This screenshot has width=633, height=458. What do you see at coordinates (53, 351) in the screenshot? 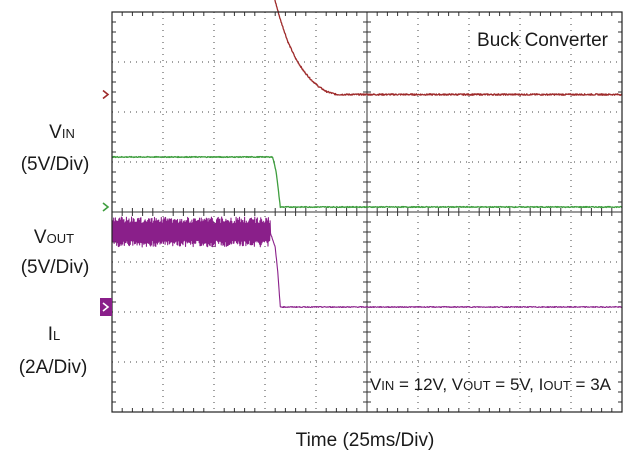
I see `il-channel-label: IL (2A/Div)` at bounding box center [53, 351].